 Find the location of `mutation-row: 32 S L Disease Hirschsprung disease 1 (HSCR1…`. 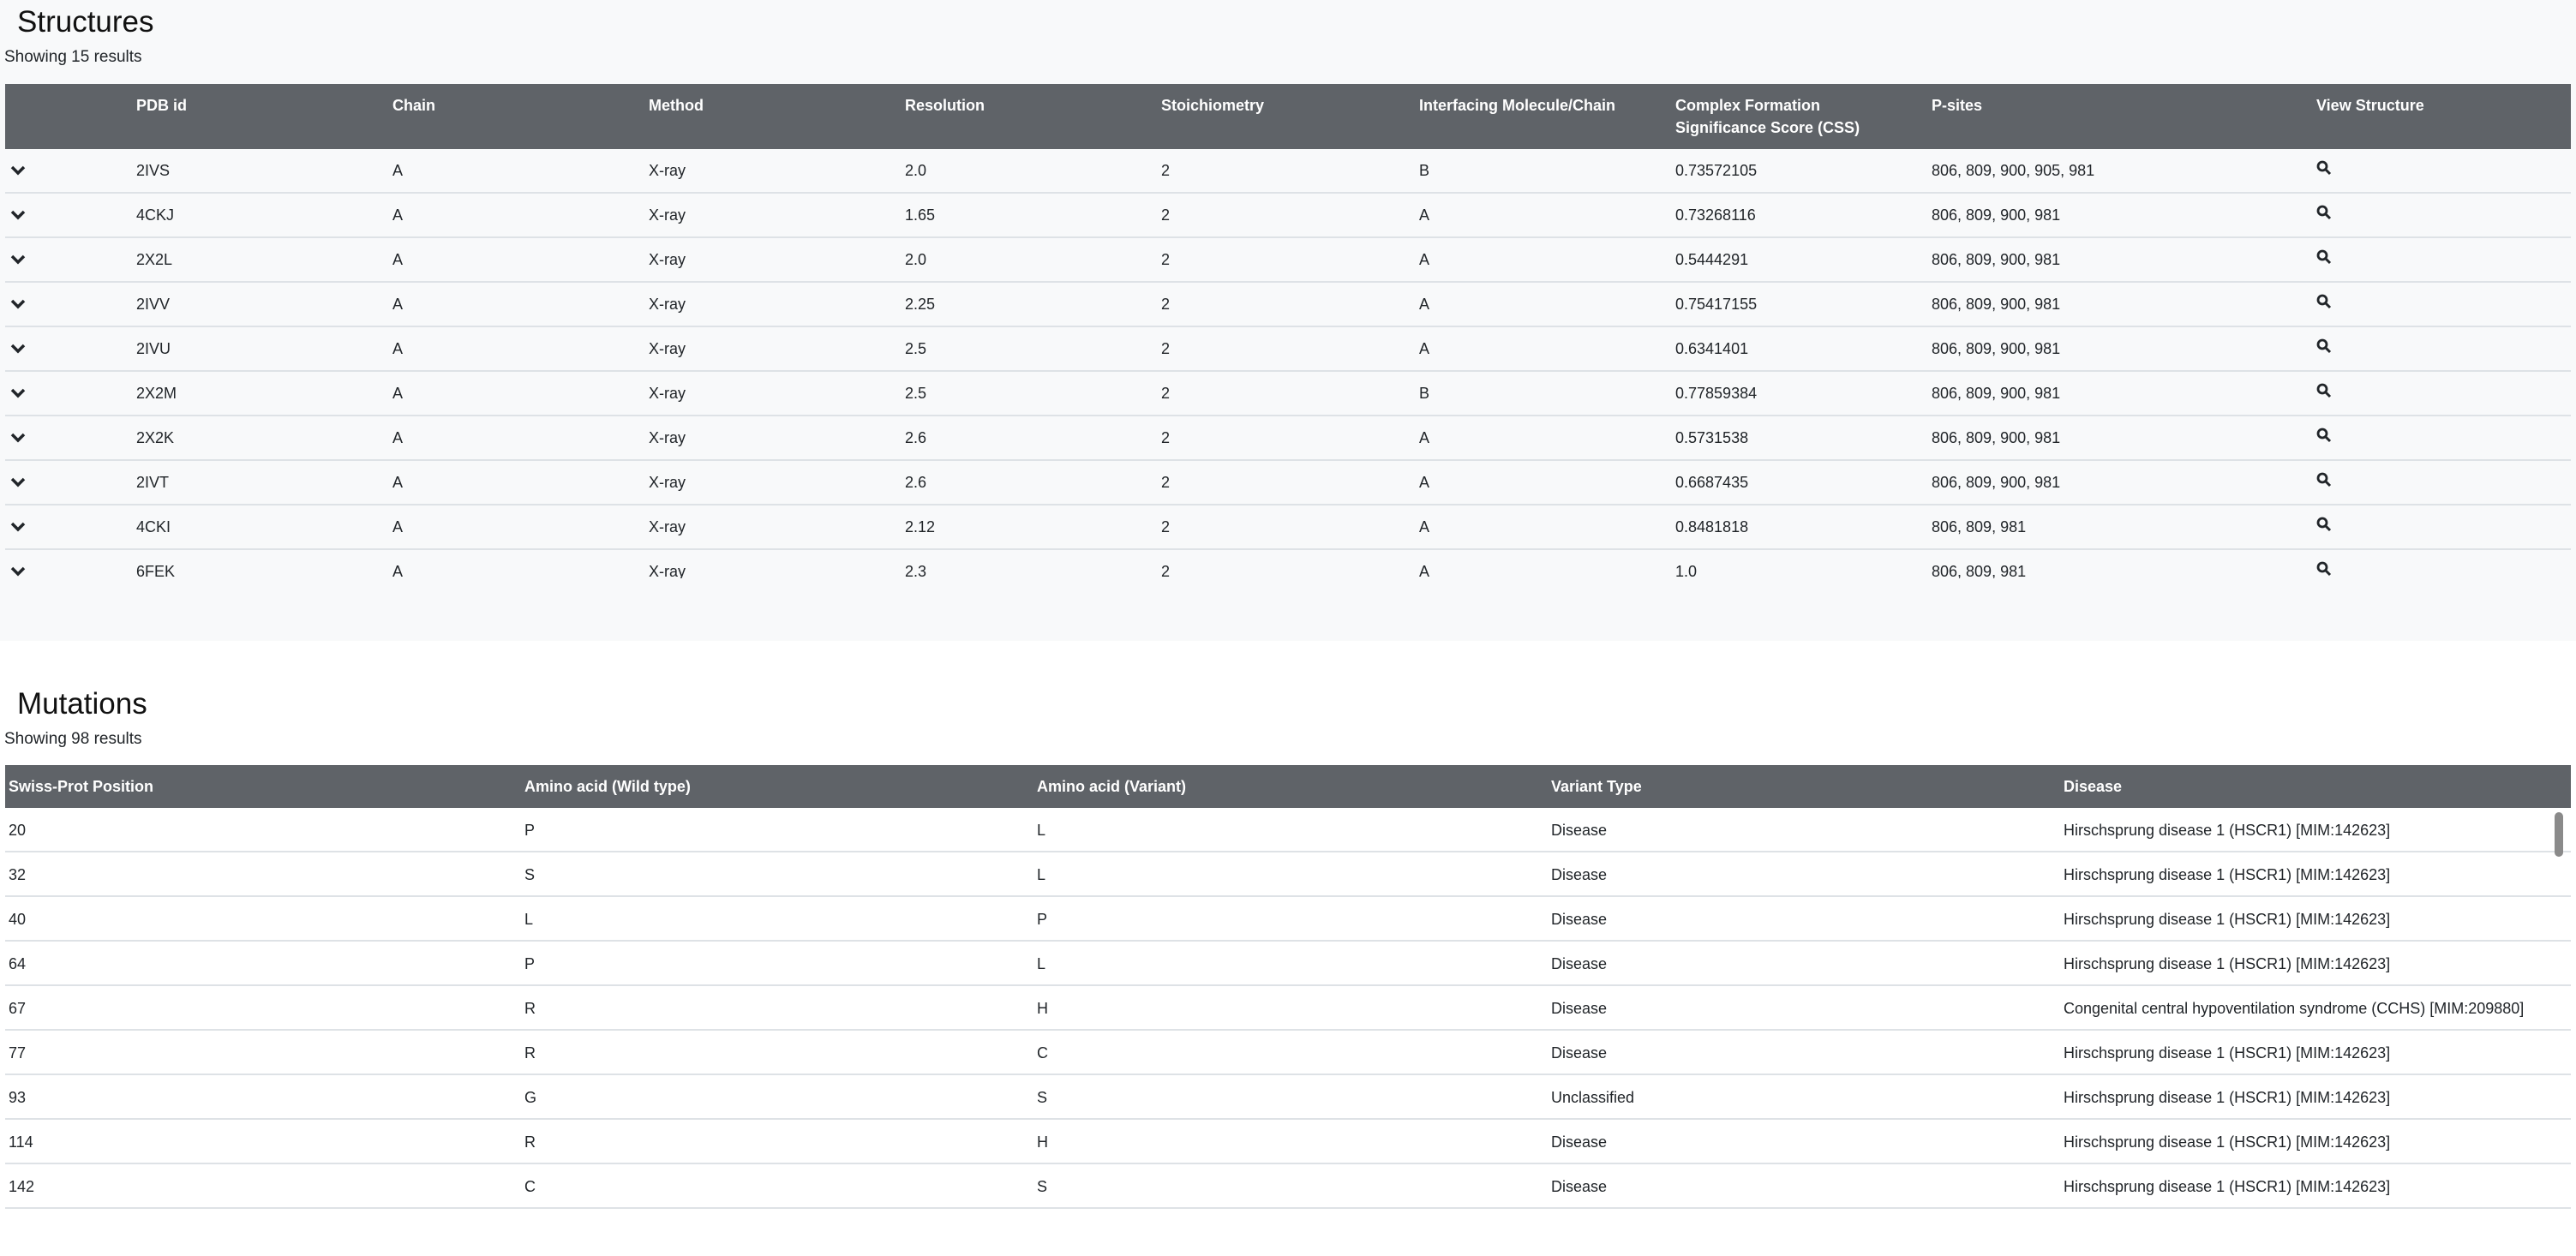

mutation-row: 32 S L Disease Hirschsprung disease 1 (HSCR1… is located at coordinates (1288, 874).